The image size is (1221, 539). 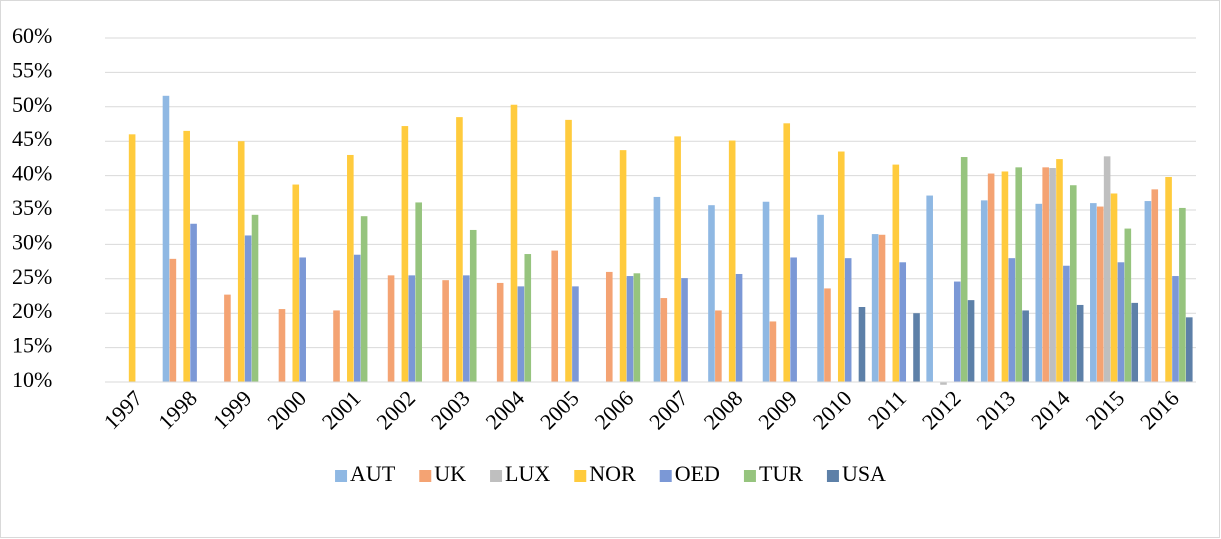 I want to click on y-tick-label: 40%, so click(x=32, y=173).